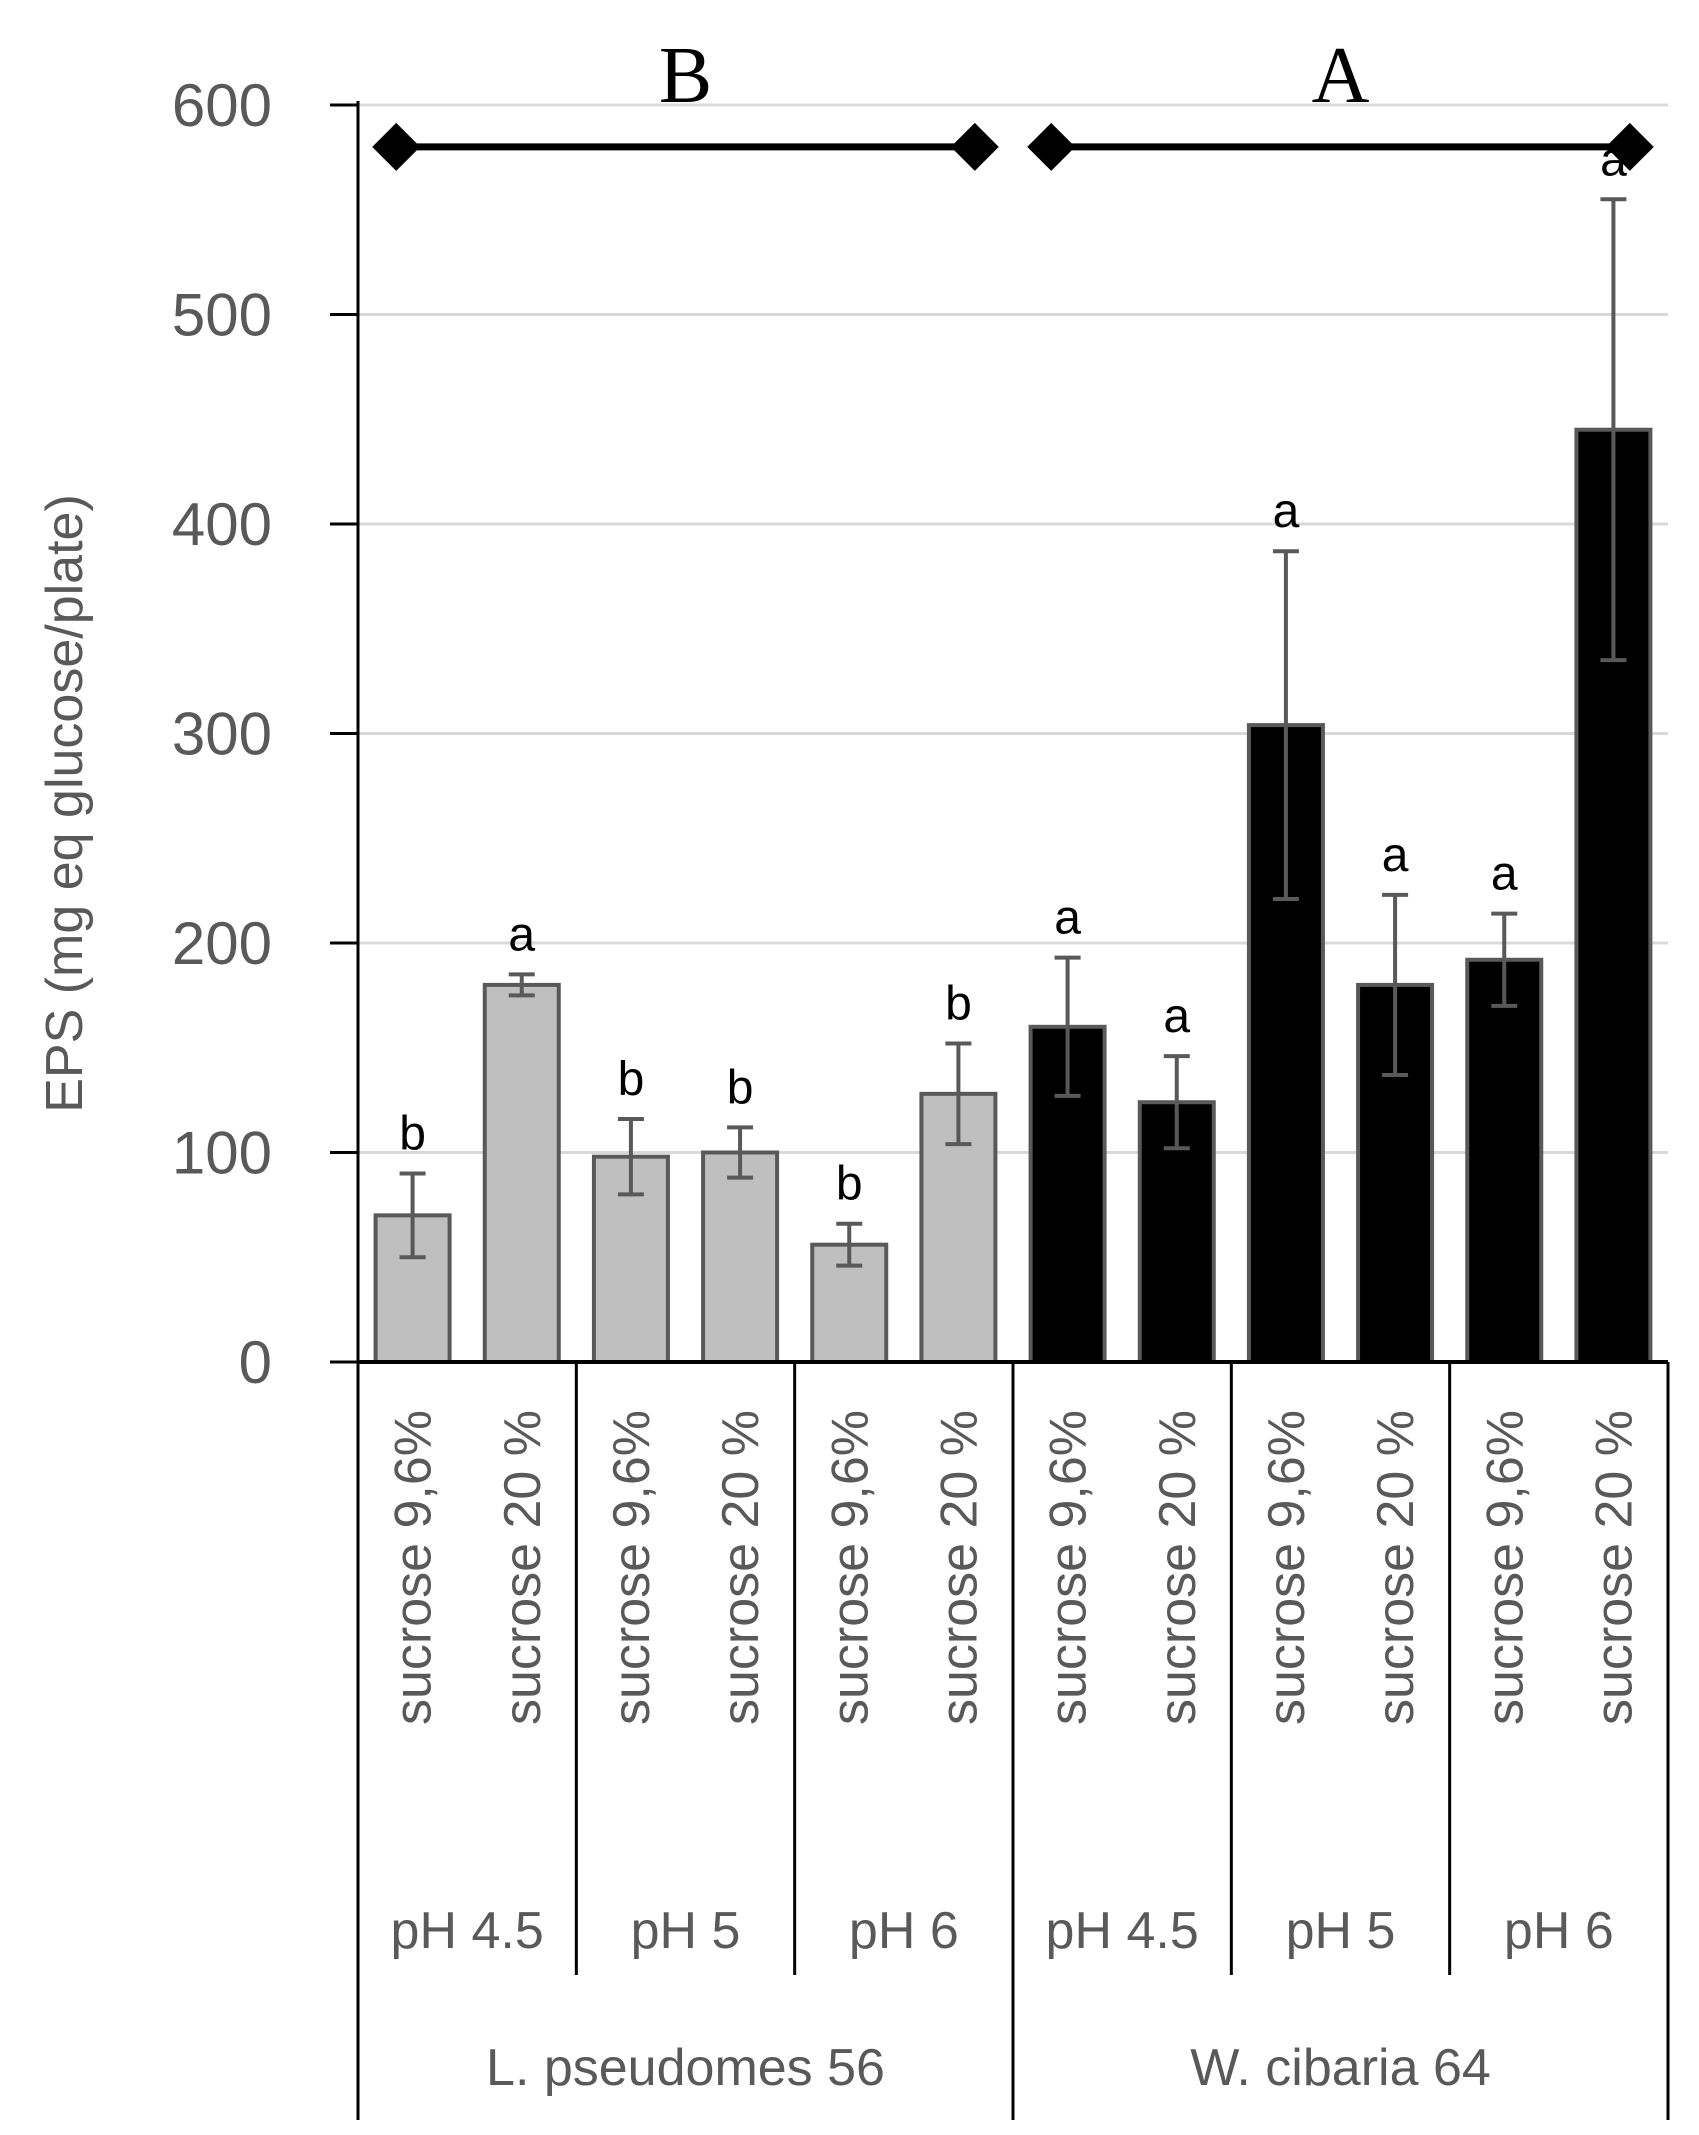 The image size is (1699, 2135). I want to click on group-letter: A, so click(1341, 76).